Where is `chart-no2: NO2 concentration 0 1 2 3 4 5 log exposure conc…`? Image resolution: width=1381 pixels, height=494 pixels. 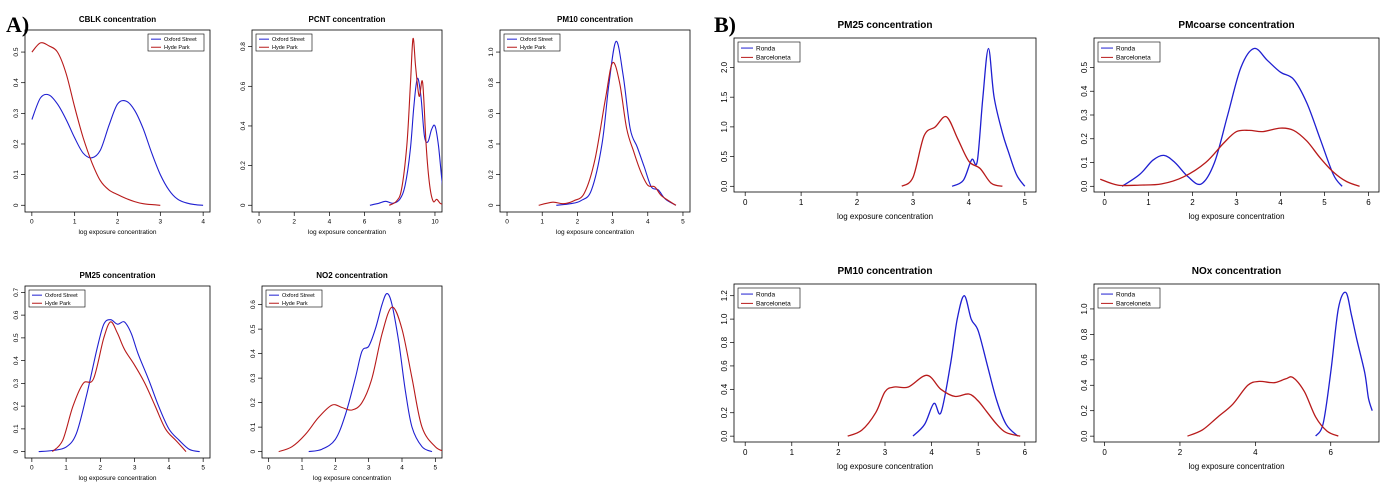 chart-no2: NO2 concentration 0 1 2 3 4 5 log exposure conc… is located at coordinates (346, 376).